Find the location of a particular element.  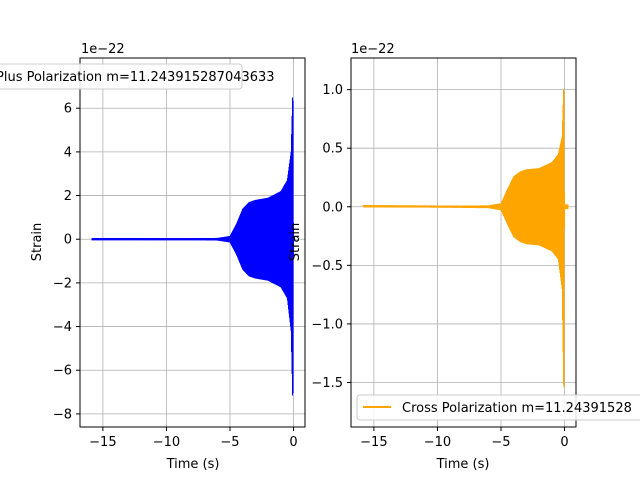

right-x-tick-label: −5 is located at coordinates (500, 442).